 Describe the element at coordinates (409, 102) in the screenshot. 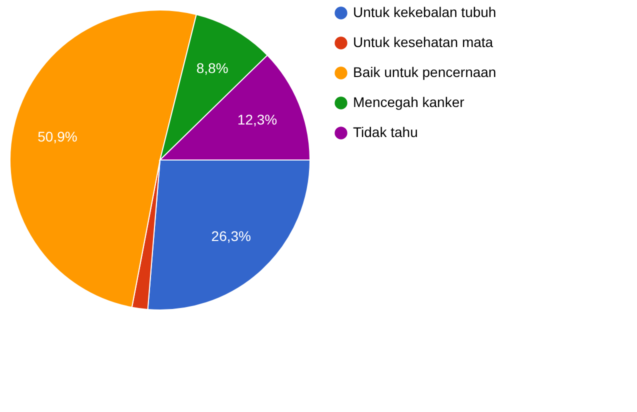

I see `legend-label: Mencegah kanker` at that location.